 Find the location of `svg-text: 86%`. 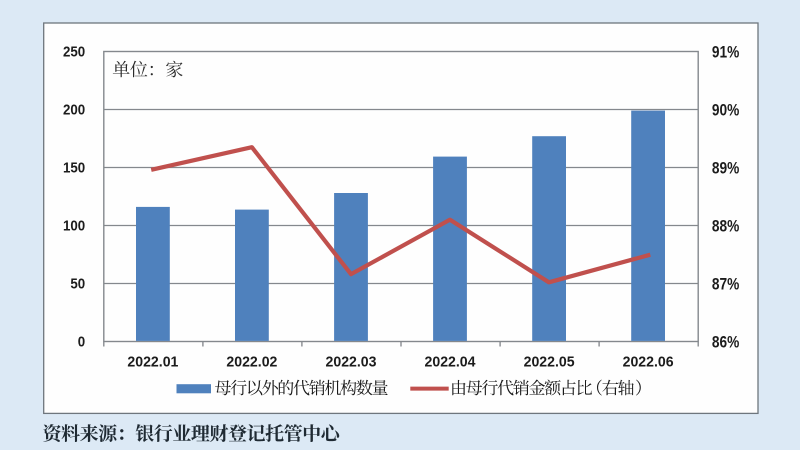

svg-text: 86% is located at coordinates (726, 342).